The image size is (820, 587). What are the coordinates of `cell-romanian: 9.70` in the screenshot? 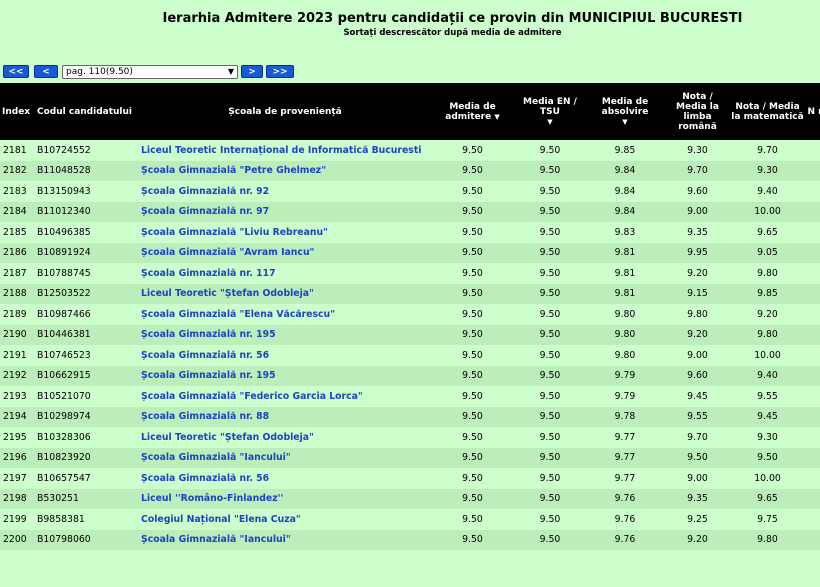 It's located at (697, 437).